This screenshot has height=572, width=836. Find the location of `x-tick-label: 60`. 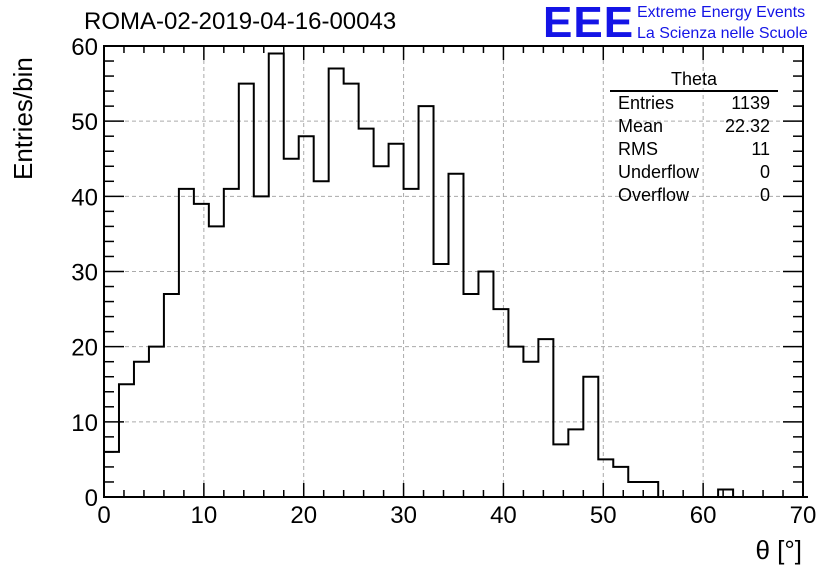

x-tick-label: 60 is located at coordinates (703, 515).